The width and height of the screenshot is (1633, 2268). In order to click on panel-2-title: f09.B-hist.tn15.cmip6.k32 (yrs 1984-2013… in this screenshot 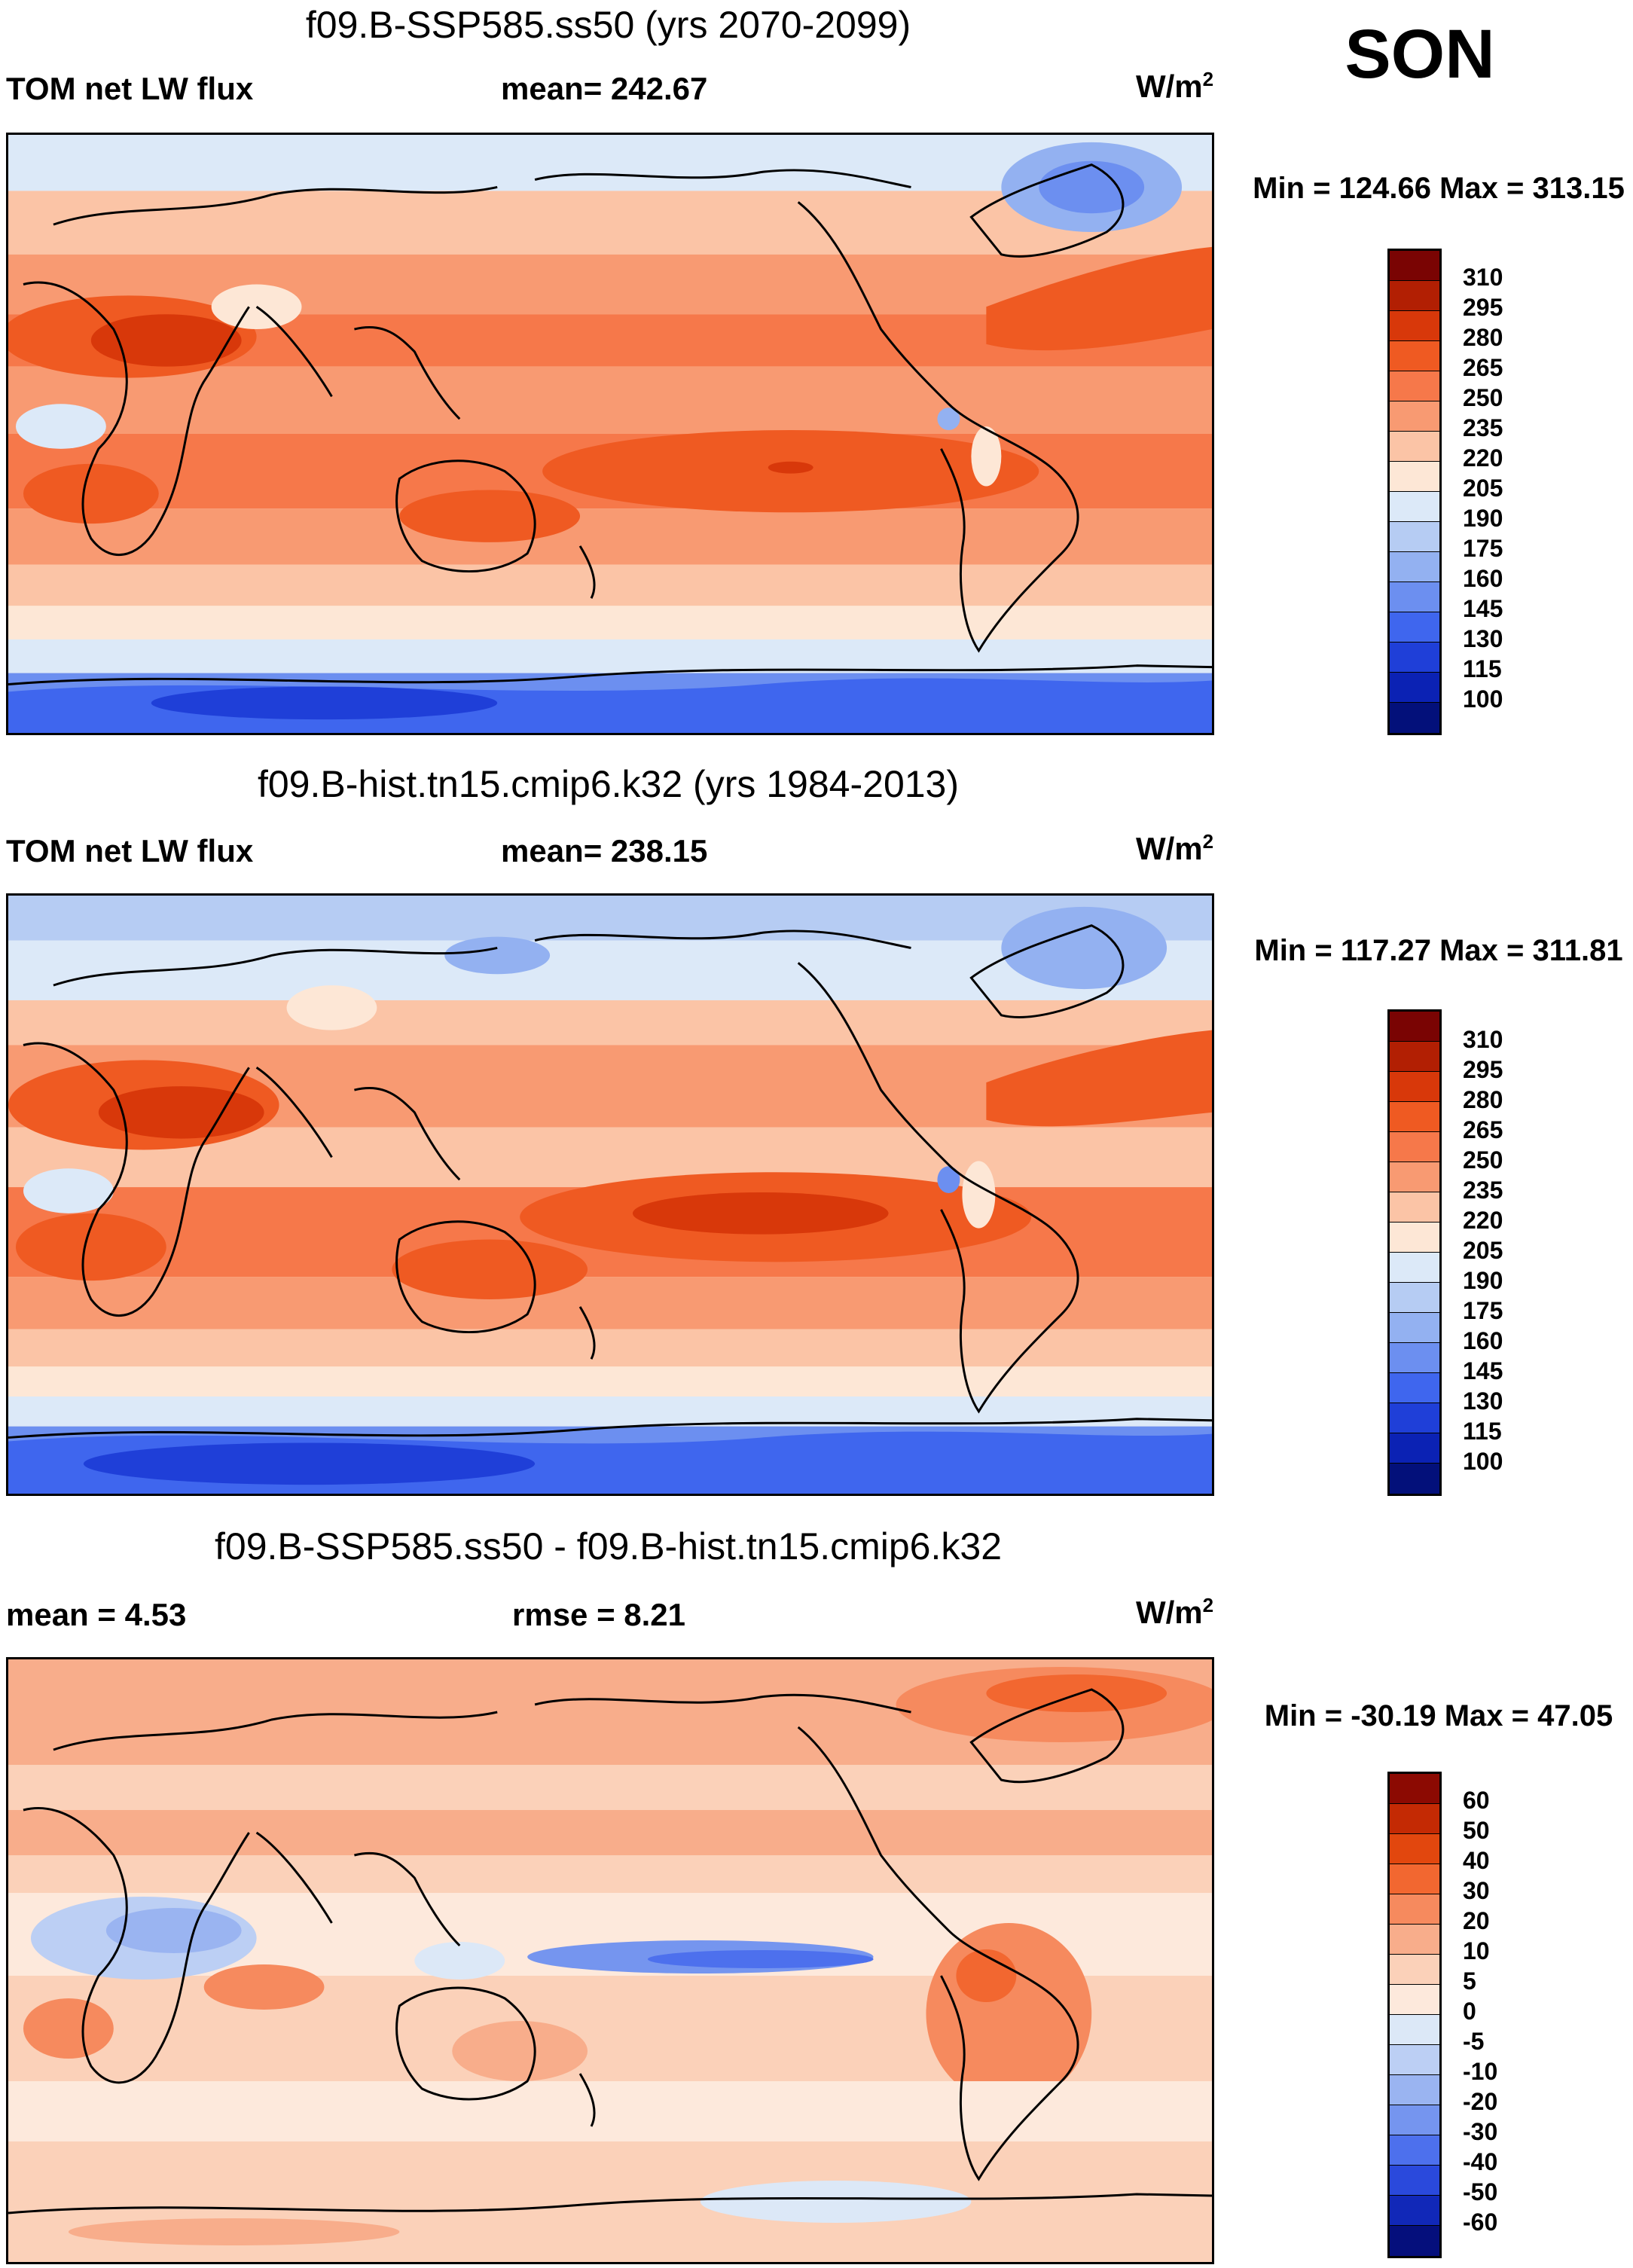, I will do `click(608, 784)`.